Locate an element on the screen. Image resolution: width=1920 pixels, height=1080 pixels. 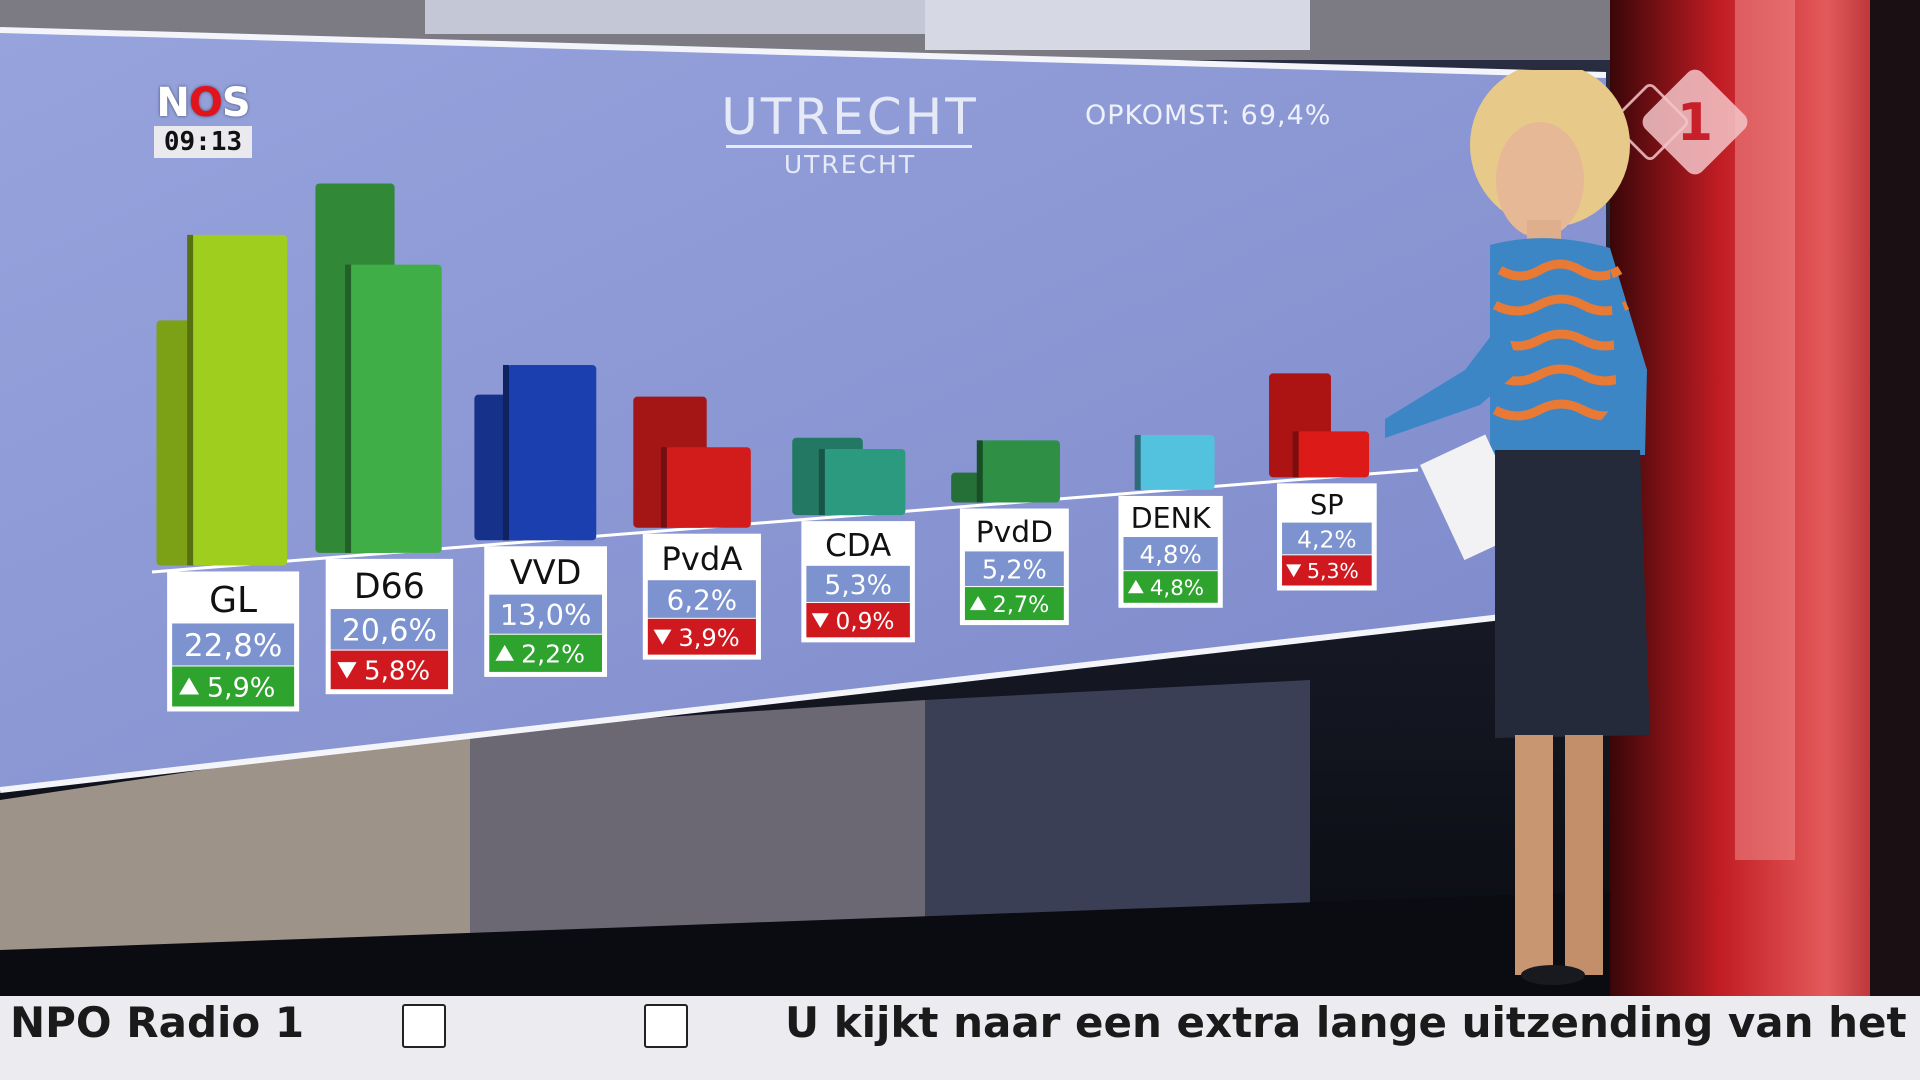
value-label: 4,8% is located at coordinates (1171, 554).